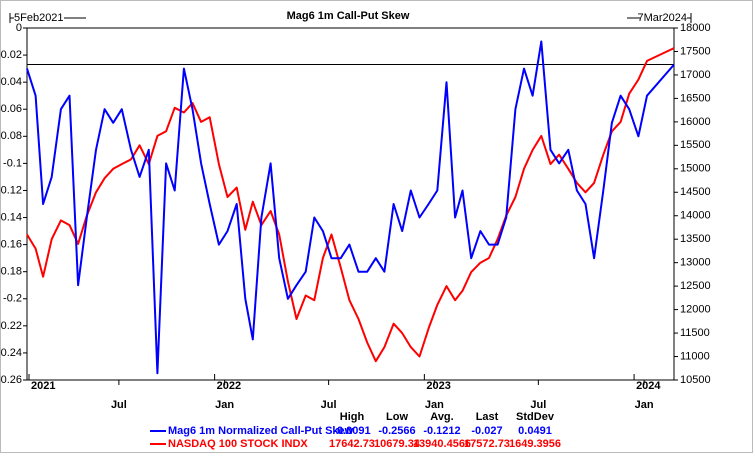  I want to click on year-label: 2024, so click(648, 386).